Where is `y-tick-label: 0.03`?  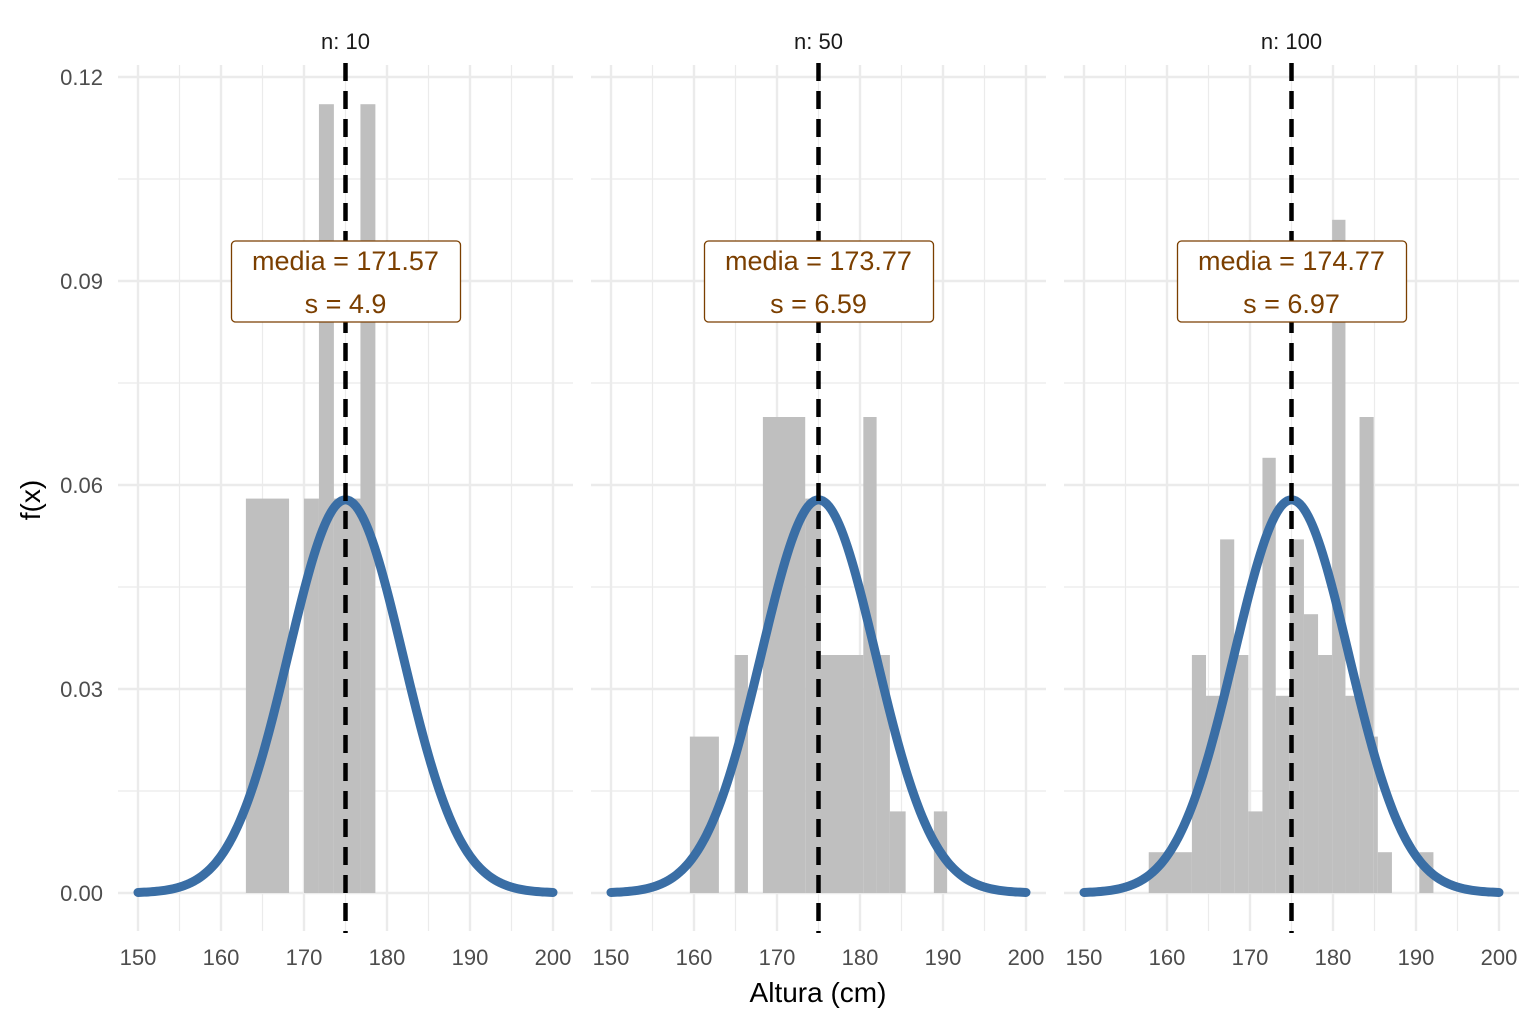 y-tick-label: 0.03 is located at coordinates (81, 689).